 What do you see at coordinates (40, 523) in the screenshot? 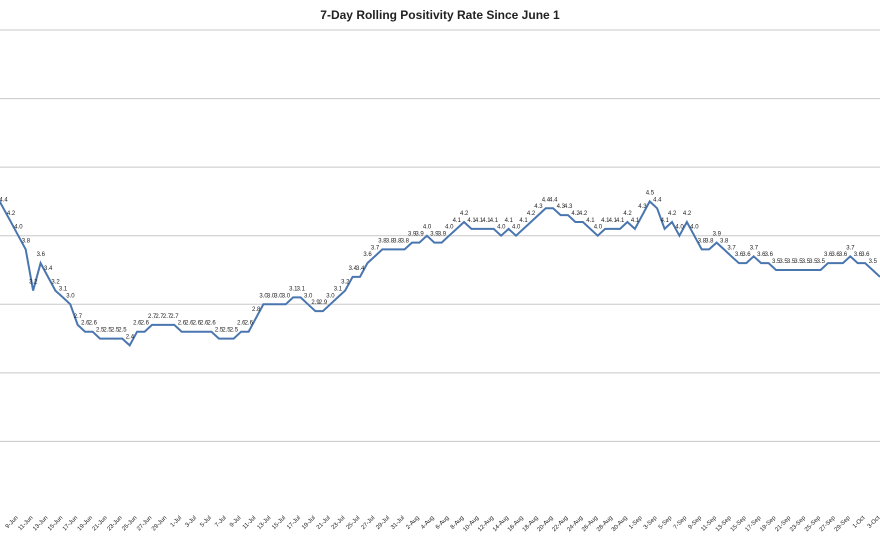
I see `x-tick-label: 13-Jun` at bounding box center [40, 523].